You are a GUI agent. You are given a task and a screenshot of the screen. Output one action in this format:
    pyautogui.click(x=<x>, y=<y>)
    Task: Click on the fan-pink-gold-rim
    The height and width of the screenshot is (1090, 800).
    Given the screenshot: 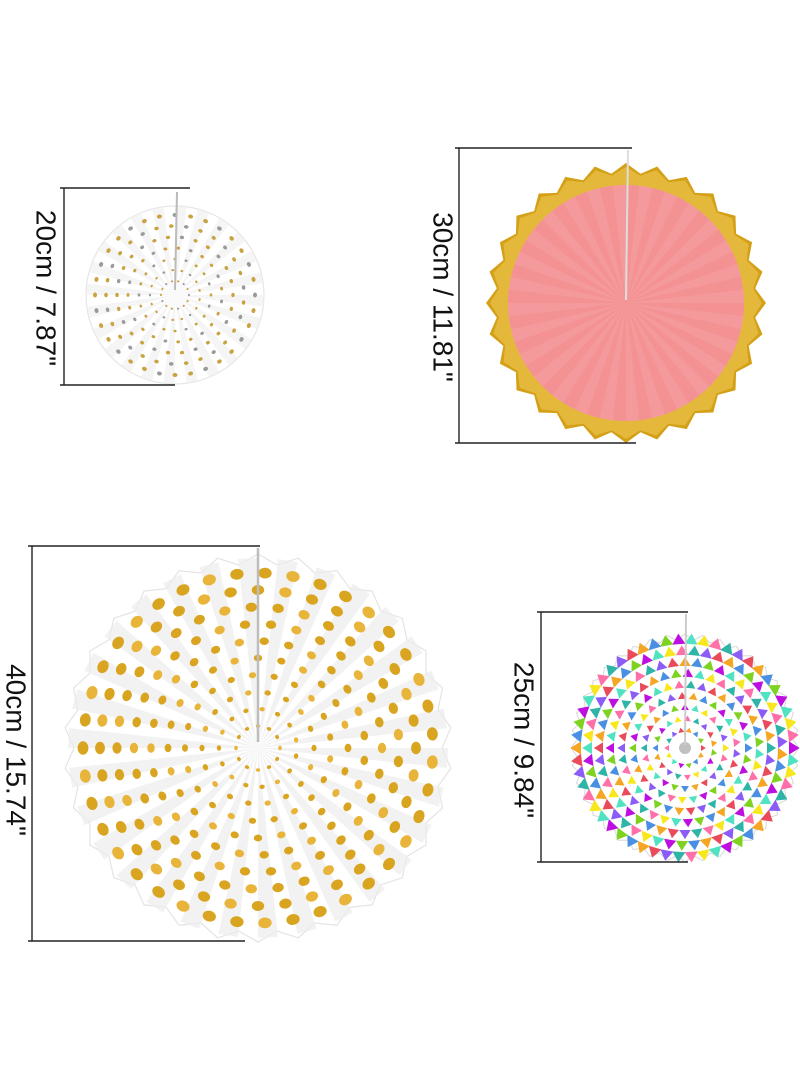 What is the action you would take?
    pyautogui.click(x=626, y=296)
    